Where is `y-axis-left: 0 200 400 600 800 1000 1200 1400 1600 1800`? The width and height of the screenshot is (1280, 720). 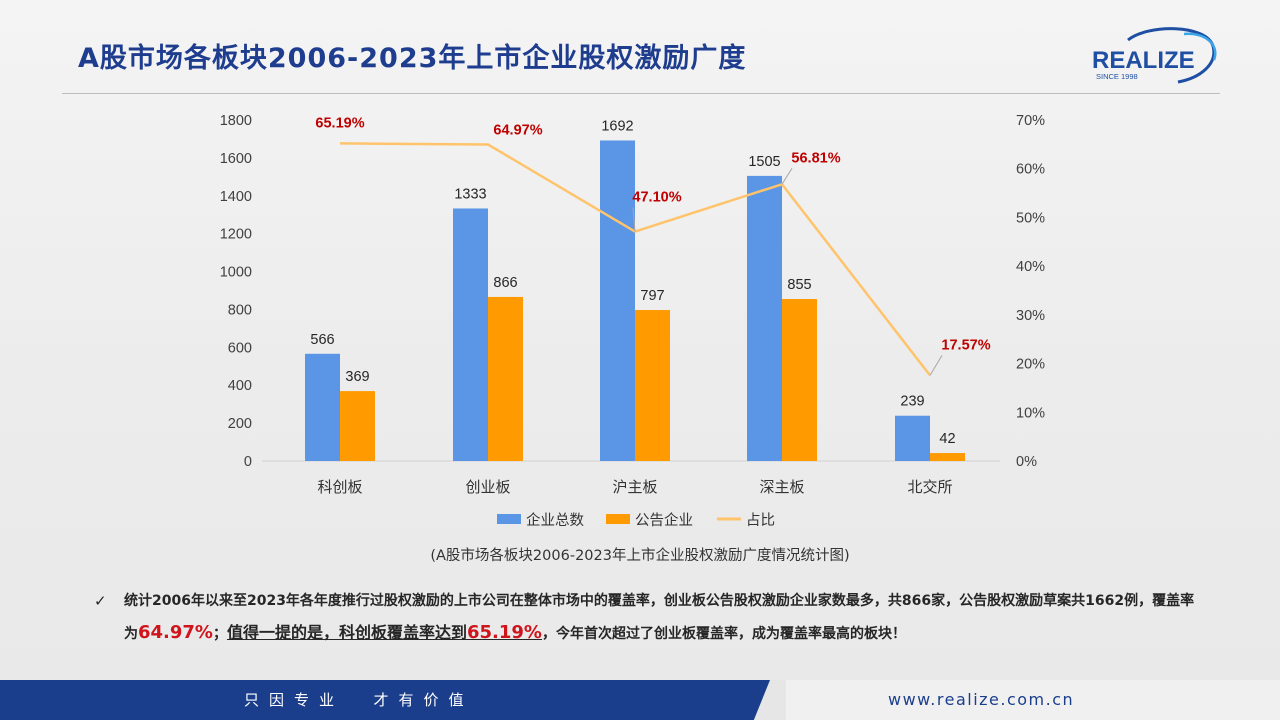
y-axis-left: 0 200 400 600 800 1000 1200 1400 1600 1800 is located at coordinates (236, 291).